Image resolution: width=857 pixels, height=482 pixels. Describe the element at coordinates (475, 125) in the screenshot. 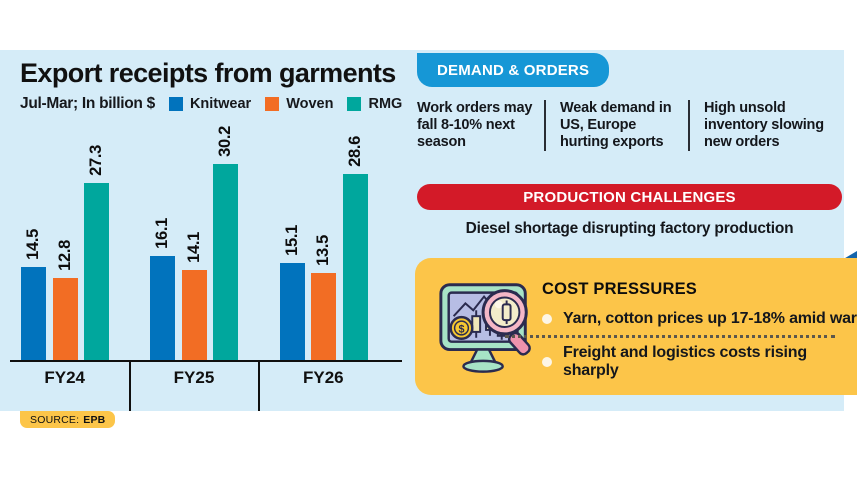

I see `demand-item: Work orders may fall 8-10% next season` at that location.